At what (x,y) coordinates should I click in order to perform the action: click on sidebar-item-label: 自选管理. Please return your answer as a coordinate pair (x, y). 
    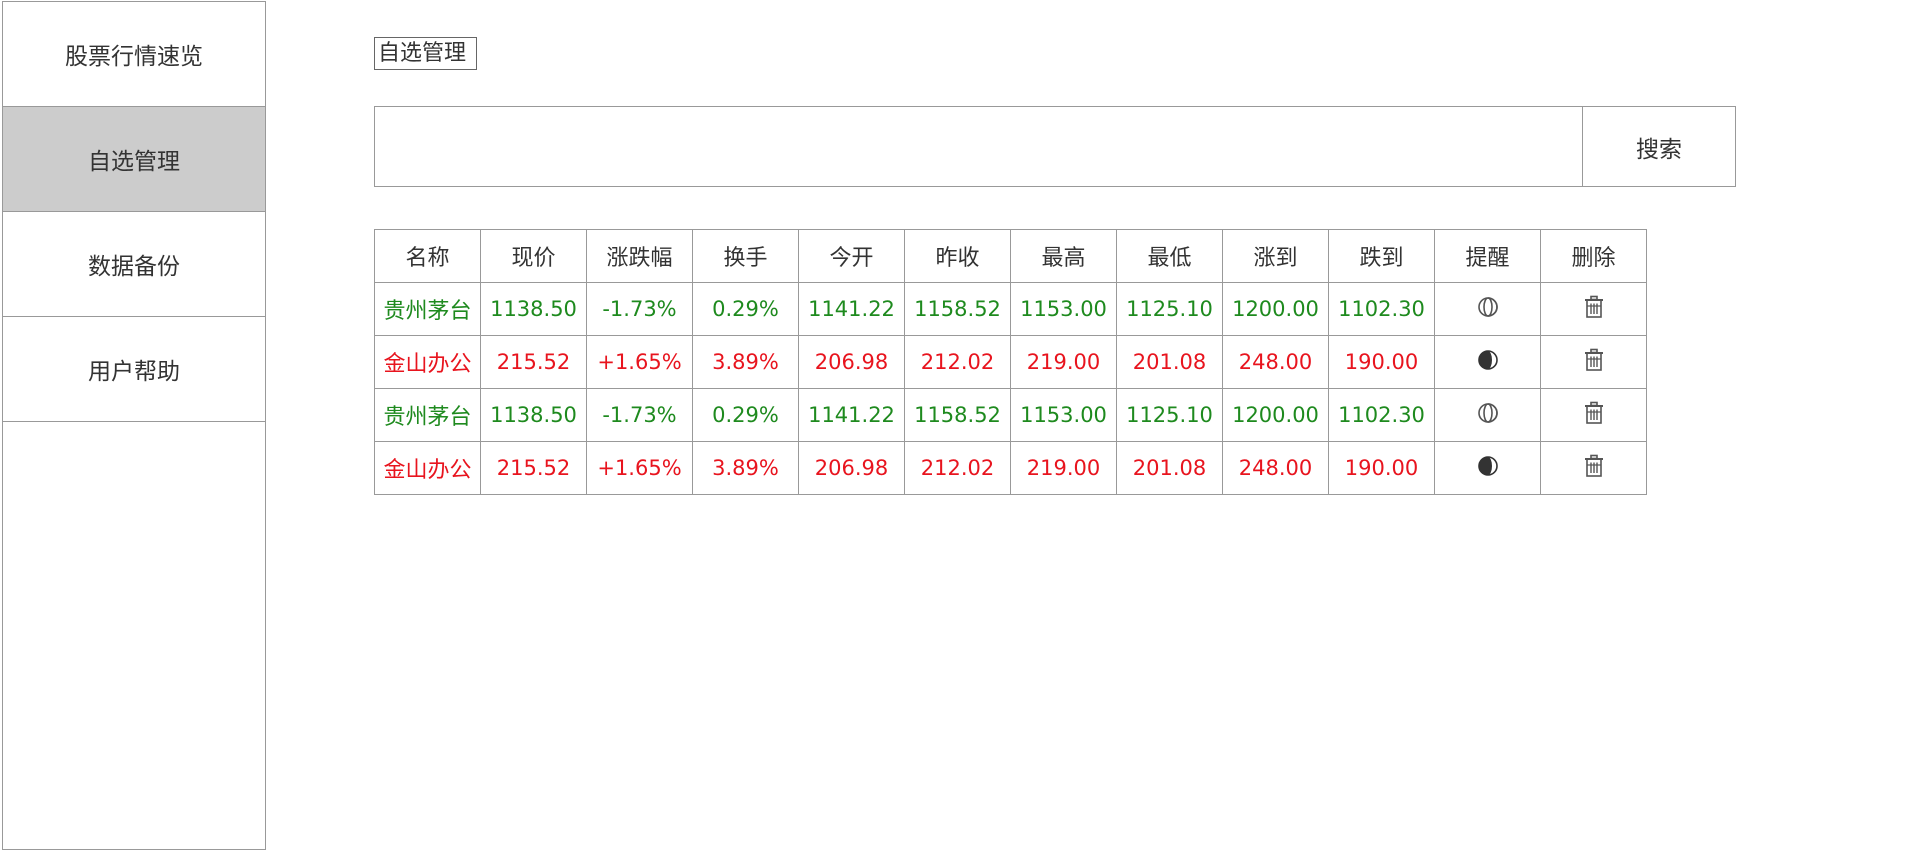
    Looking at the image, I should click on (134, 162).